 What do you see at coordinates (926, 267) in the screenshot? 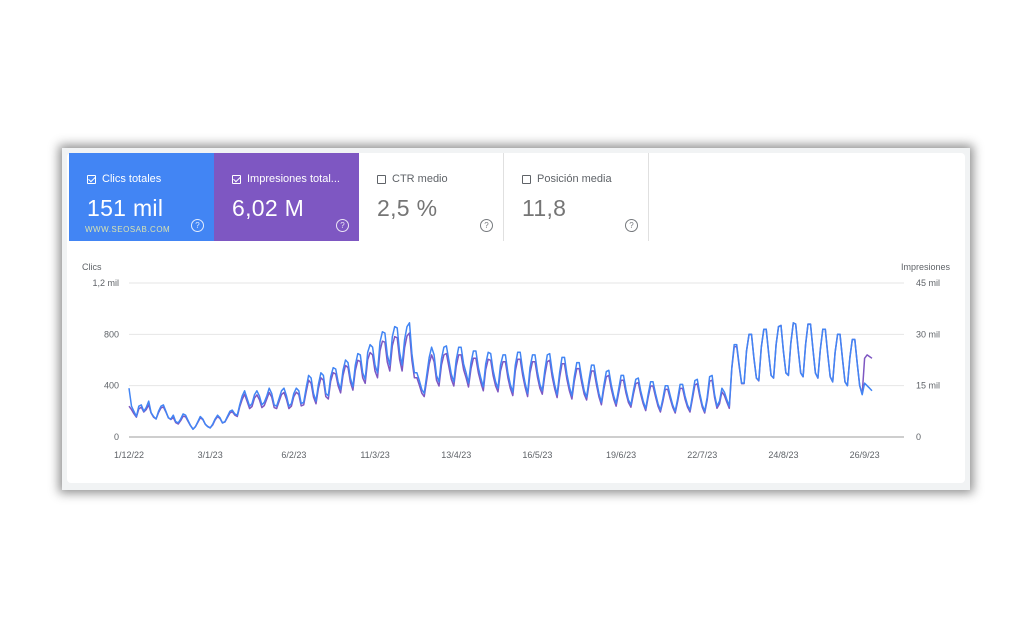
I see `y2-axis-title: Impresiones` at bounding box center [926, 267].